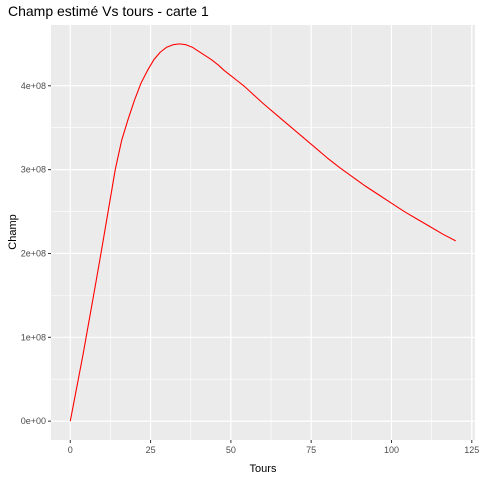  Describe the element at coordinates (33, 421) in the screenshot. I see `y-tick-label: 0e+00` at that location.